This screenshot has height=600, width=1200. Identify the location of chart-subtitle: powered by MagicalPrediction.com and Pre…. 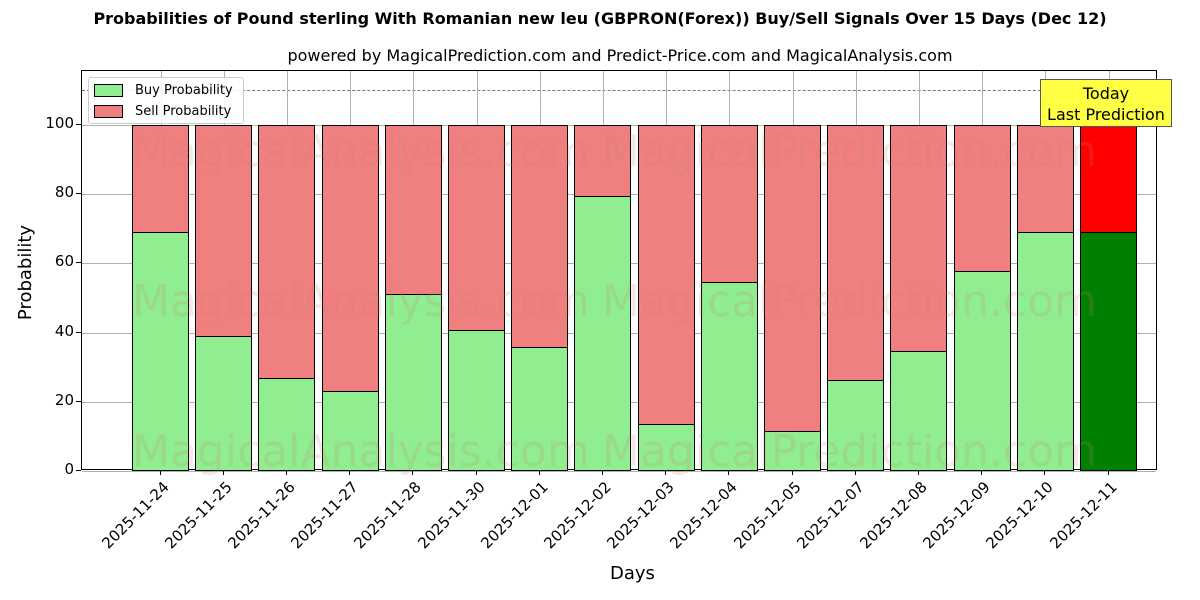
(620, 55).